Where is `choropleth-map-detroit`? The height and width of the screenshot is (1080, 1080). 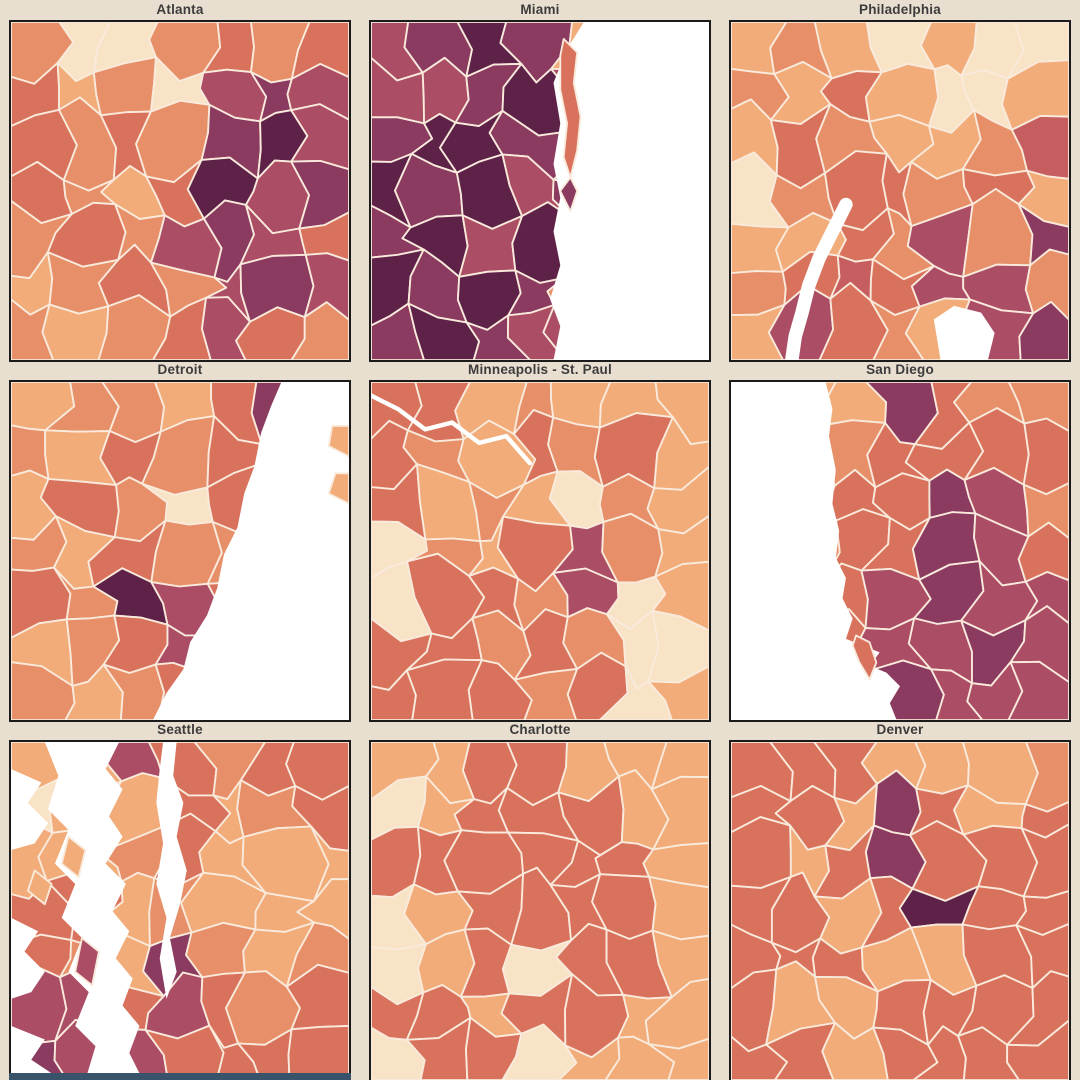 choropleth-map-detroit is located at coordinates (180, 551).